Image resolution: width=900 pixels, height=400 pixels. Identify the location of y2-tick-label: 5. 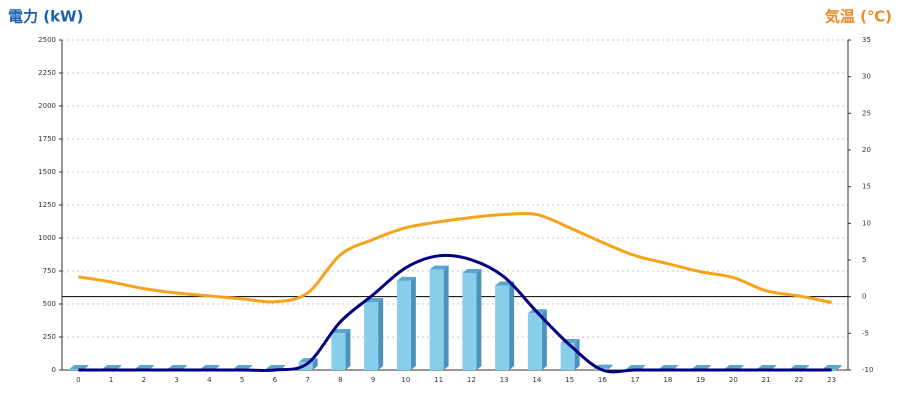
(864, 260).